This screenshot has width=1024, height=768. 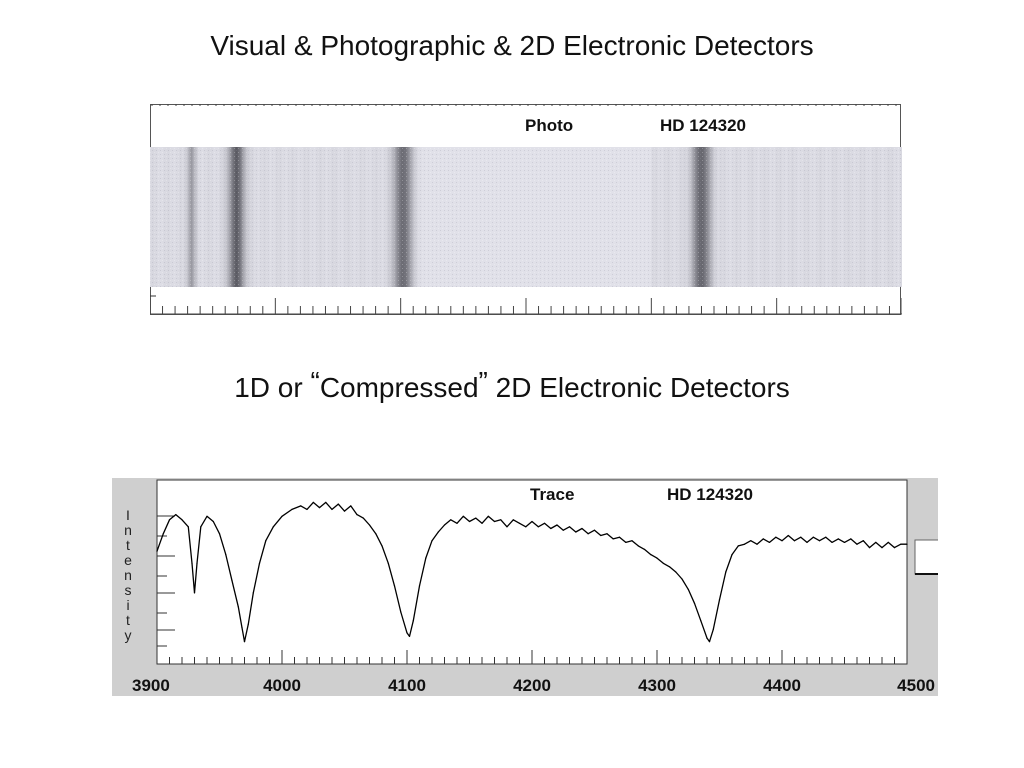 I want to click on trace-x-ticks, so click(x=532, y=657).